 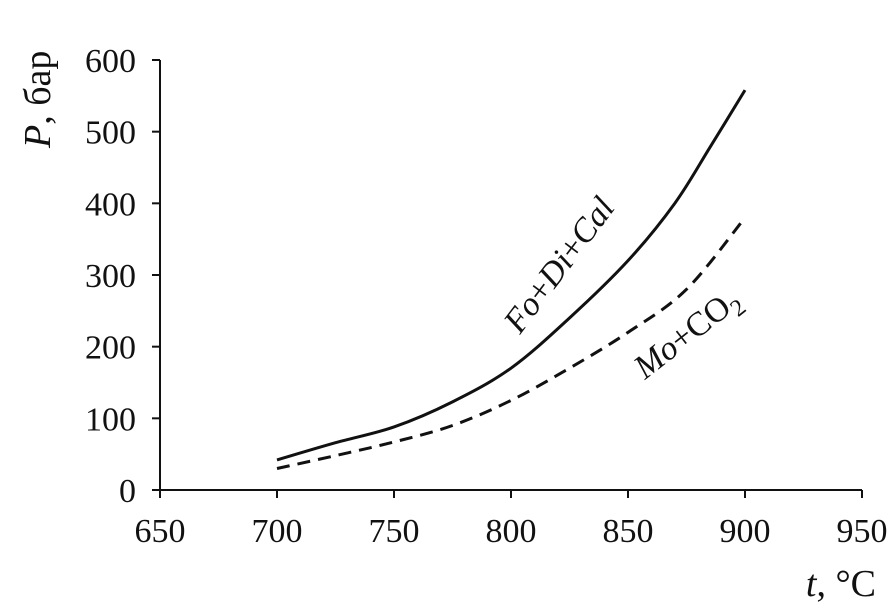 I want to click on y-axis-unit: , бар, so click(x=38, y=88).